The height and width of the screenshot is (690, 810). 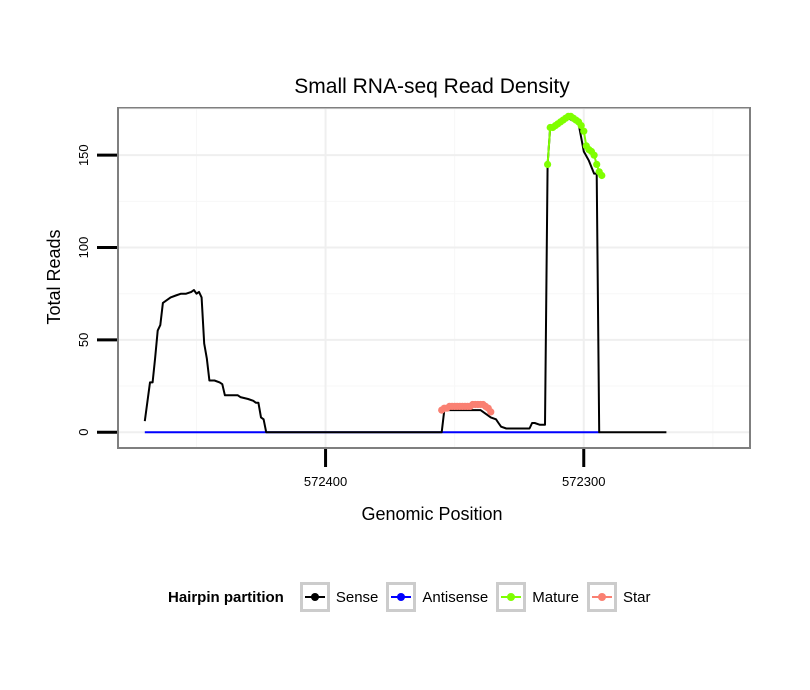 I want to click on y-tick-label: 150, so click(x=83, y=155).